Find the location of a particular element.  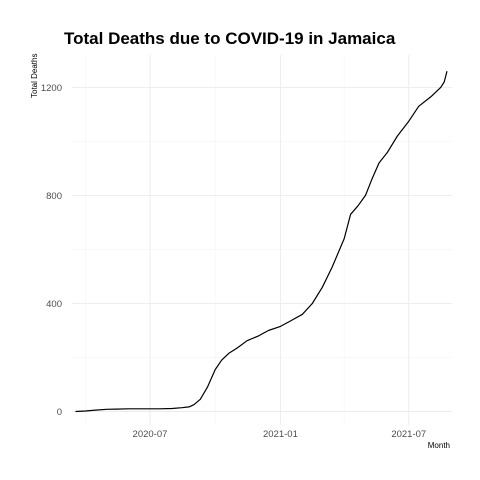

x-tick-label: 2020-07 is located at coordinates (150, 434).